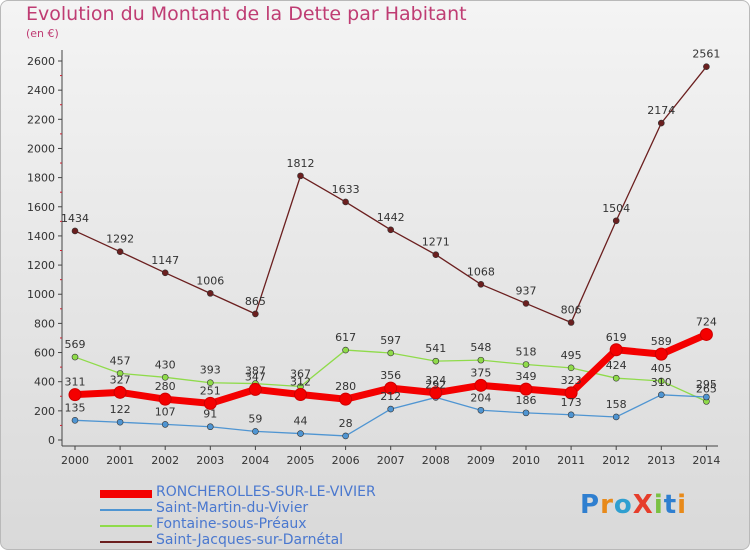 This screenshot has width=750, height=550. I want to click on data-label: 265, so click(706, 388).